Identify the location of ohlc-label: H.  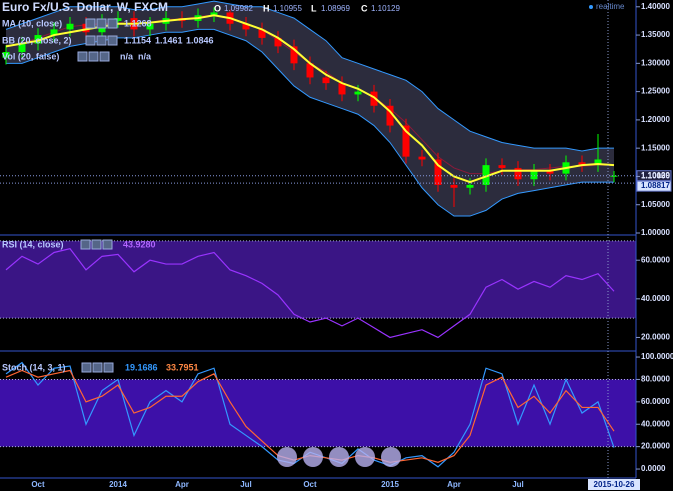
(266, 8).